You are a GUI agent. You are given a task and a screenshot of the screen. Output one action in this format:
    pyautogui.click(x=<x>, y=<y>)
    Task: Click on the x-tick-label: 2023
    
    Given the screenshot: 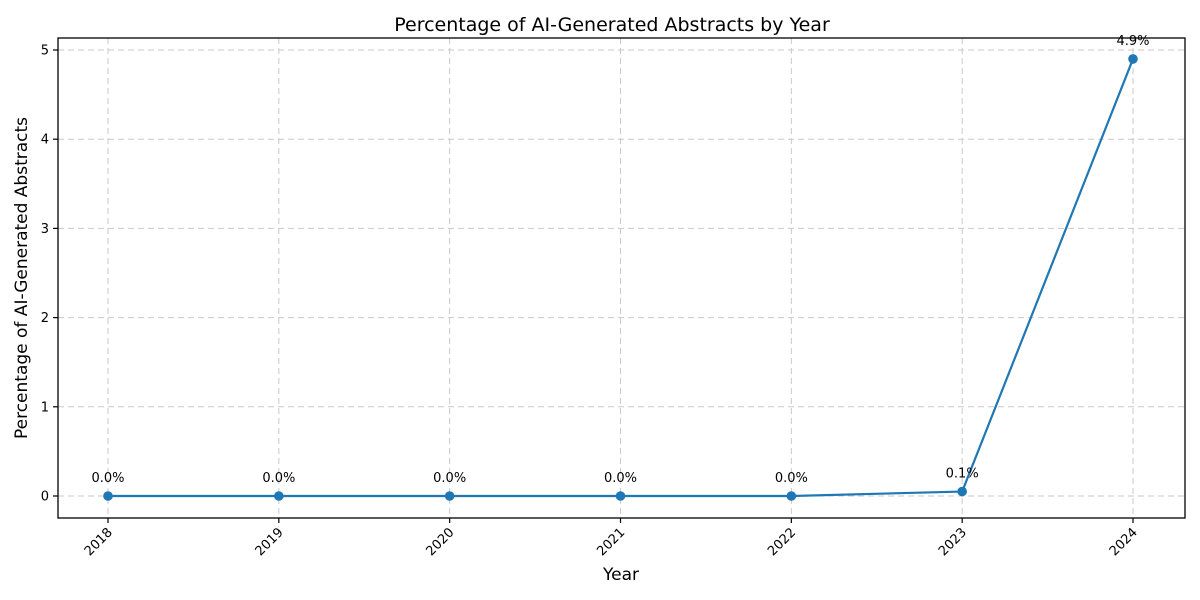 What is the action you would take?
    pyautogui.click(x=953, y=542)
    